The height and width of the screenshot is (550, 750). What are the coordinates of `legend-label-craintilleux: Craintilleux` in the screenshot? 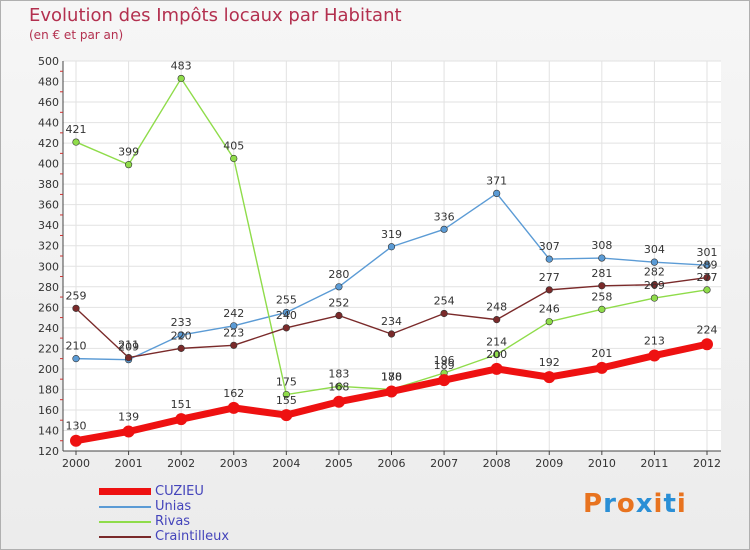 It's located at (192, 536).